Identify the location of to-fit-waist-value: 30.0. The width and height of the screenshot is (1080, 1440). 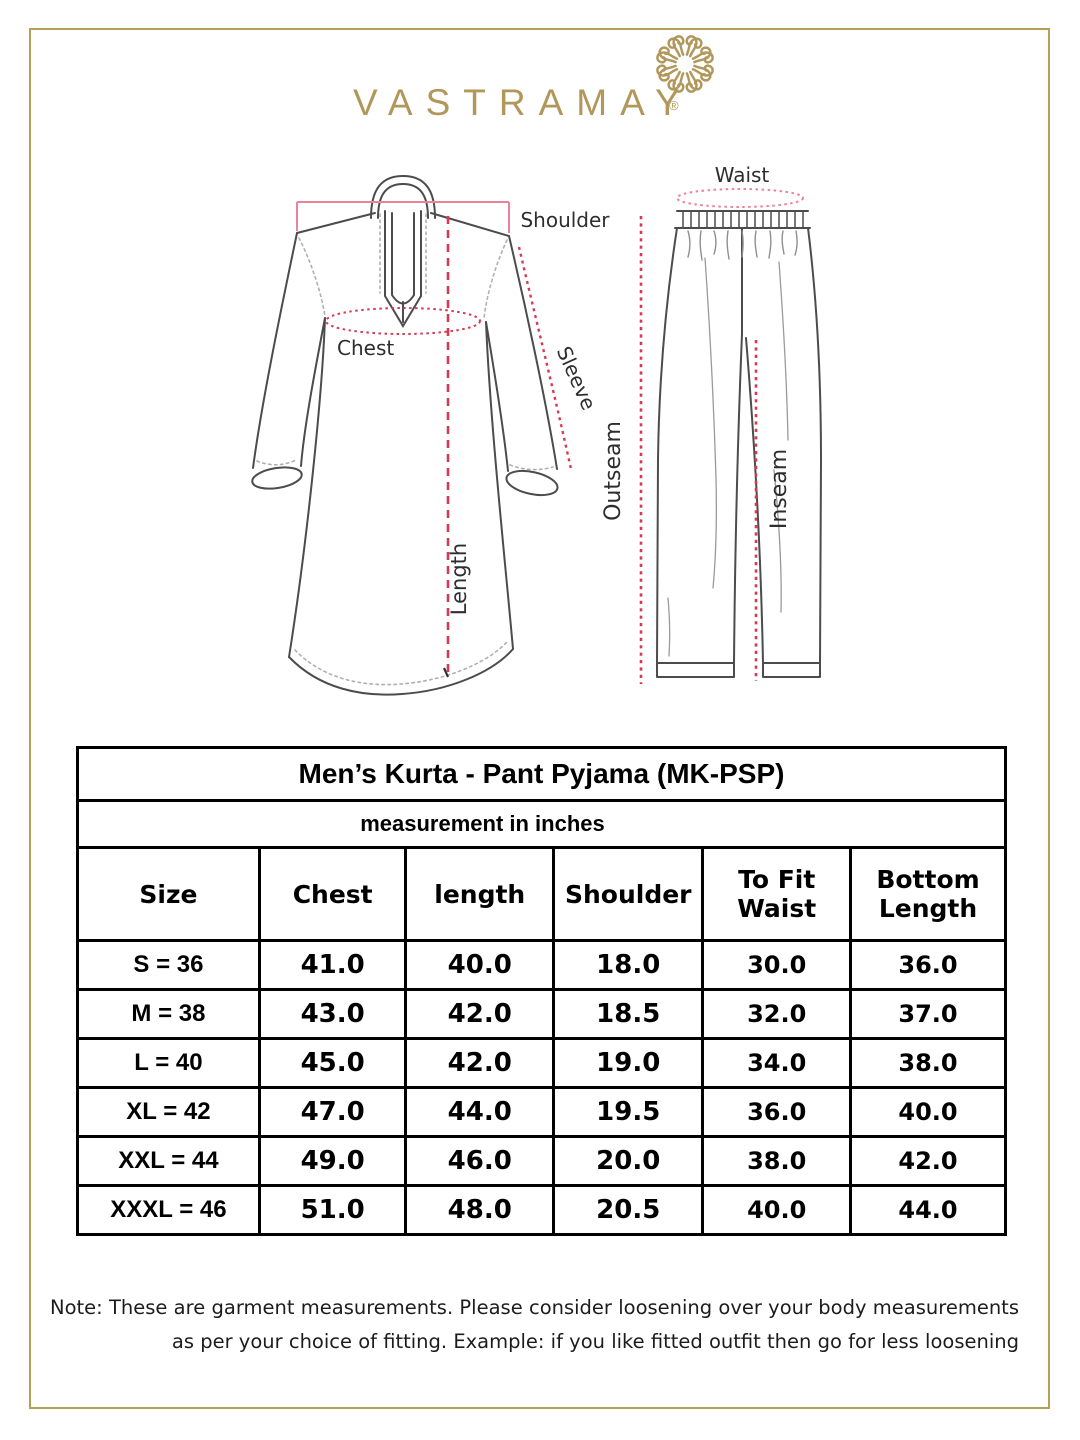
(776, 965).